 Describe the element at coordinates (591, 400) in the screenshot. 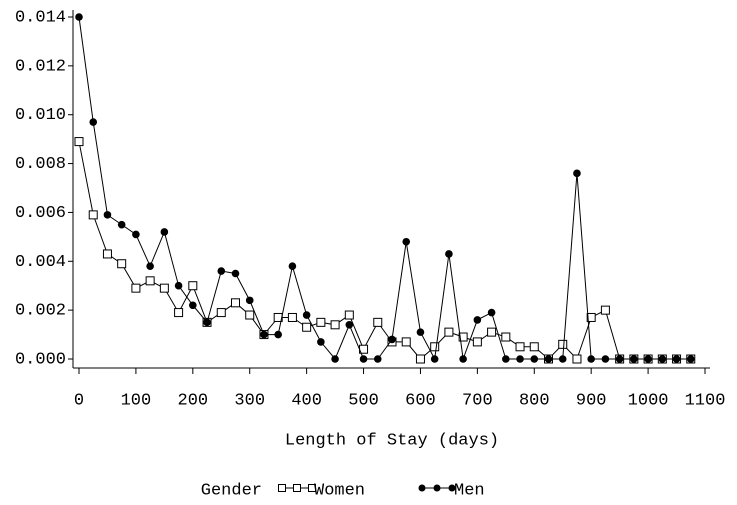

I see `x-tick-label: 900` at that location.